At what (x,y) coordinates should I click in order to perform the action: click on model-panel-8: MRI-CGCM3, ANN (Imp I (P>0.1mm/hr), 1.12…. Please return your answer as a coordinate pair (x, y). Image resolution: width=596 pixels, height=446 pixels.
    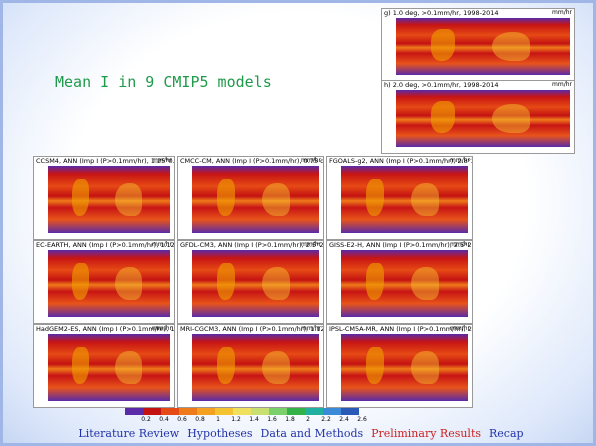
    Looking at the image, I should click on (250, 366).